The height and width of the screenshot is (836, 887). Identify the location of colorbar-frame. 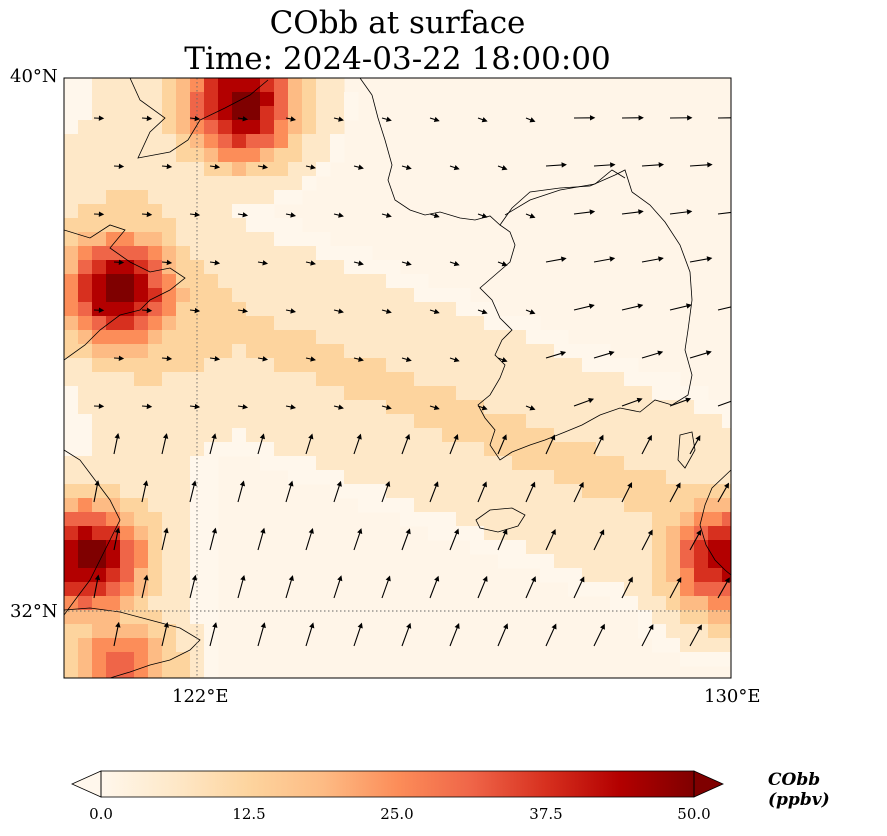
(397, 784).